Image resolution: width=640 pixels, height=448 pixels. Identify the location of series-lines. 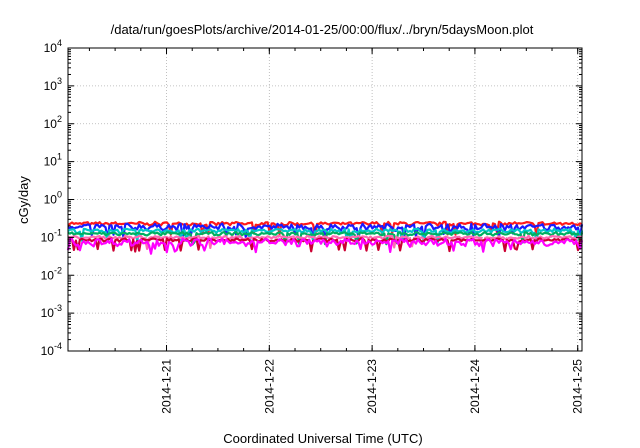
(325, 237).